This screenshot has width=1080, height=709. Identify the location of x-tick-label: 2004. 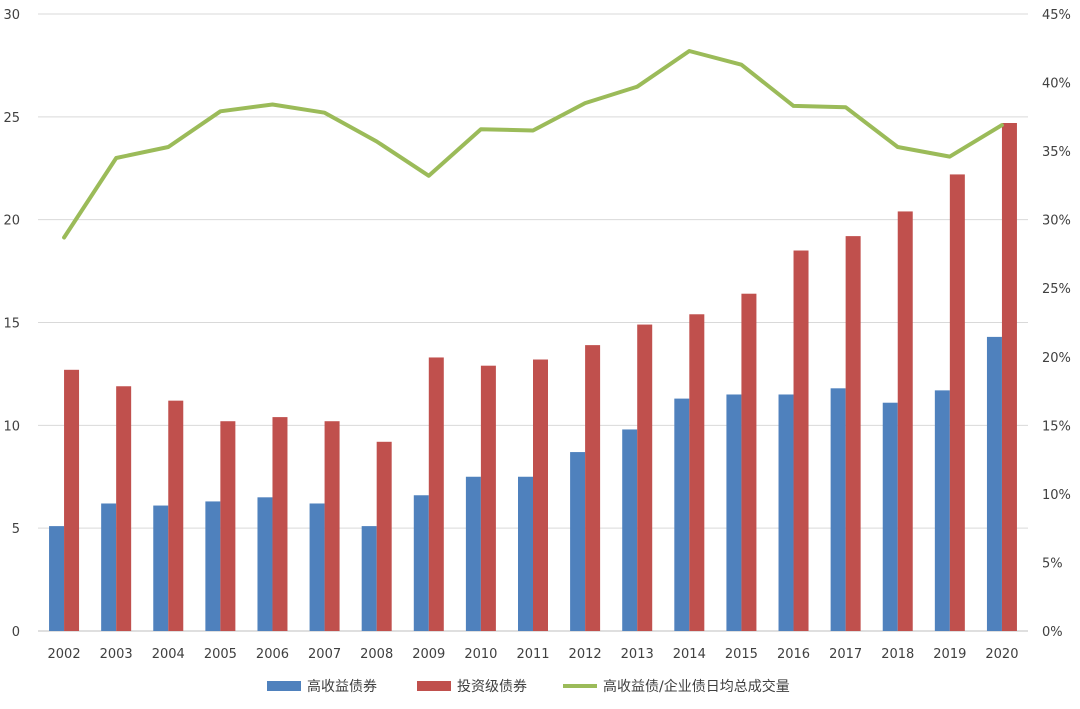
(168, 654).